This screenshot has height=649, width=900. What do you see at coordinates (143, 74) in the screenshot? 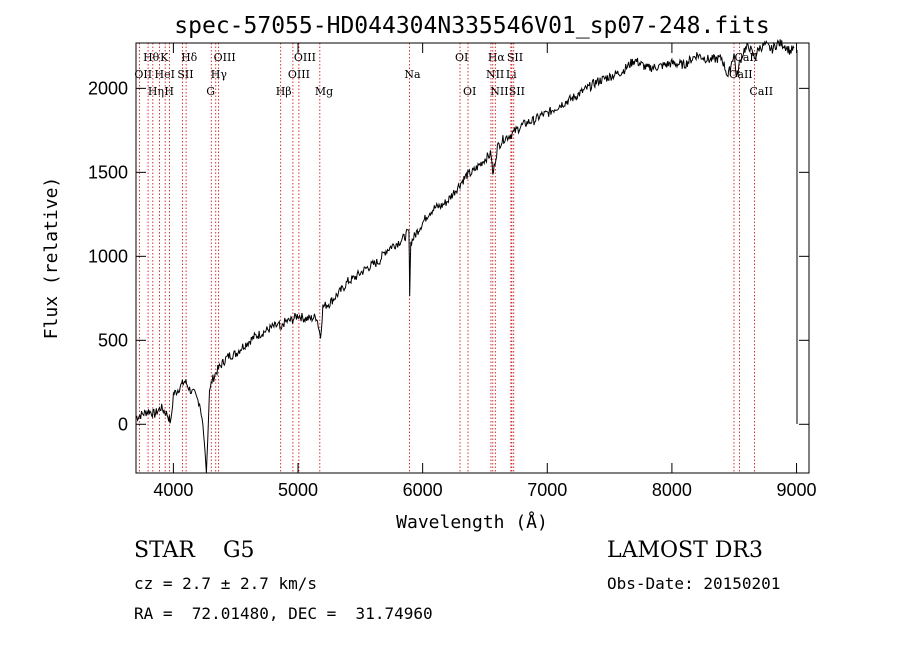
I see `line-marker-label: OII` at bounding box center [143, 74].